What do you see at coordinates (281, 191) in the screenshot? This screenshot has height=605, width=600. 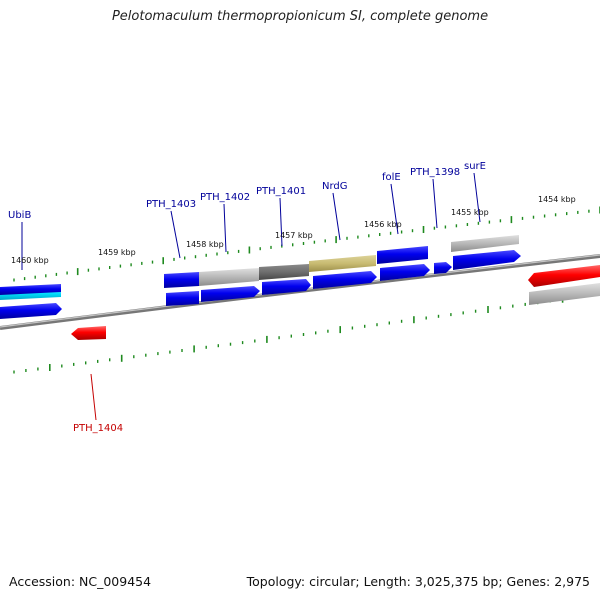 I see `gene-label-pth-1401: PTH_1401` at bounding box center [281, 191].